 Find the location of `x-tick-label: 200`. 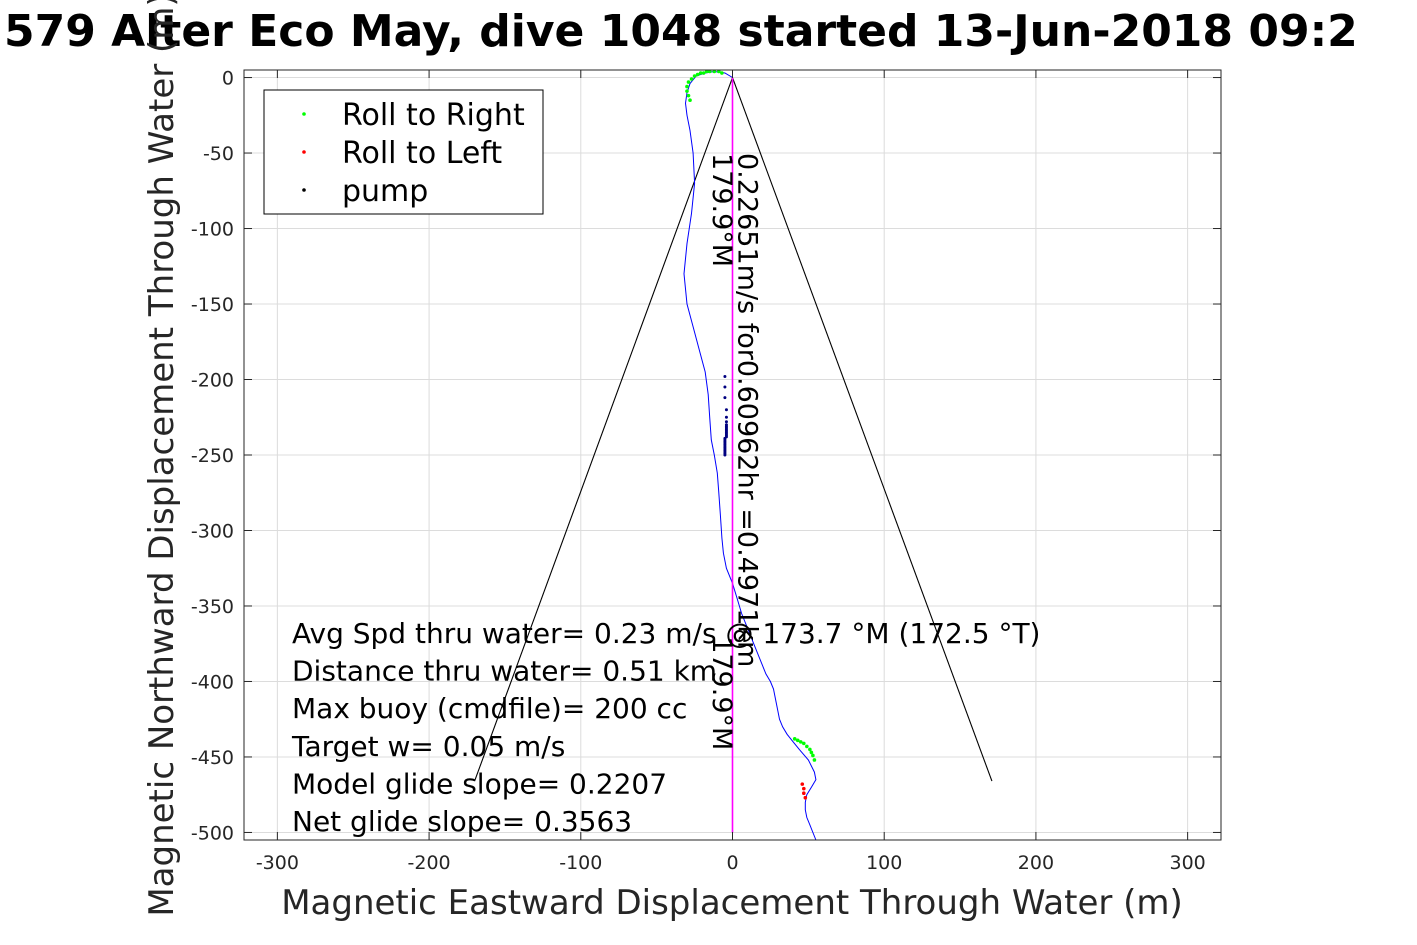

x-tick-label: 200 is located at coordinates (1036, 863).